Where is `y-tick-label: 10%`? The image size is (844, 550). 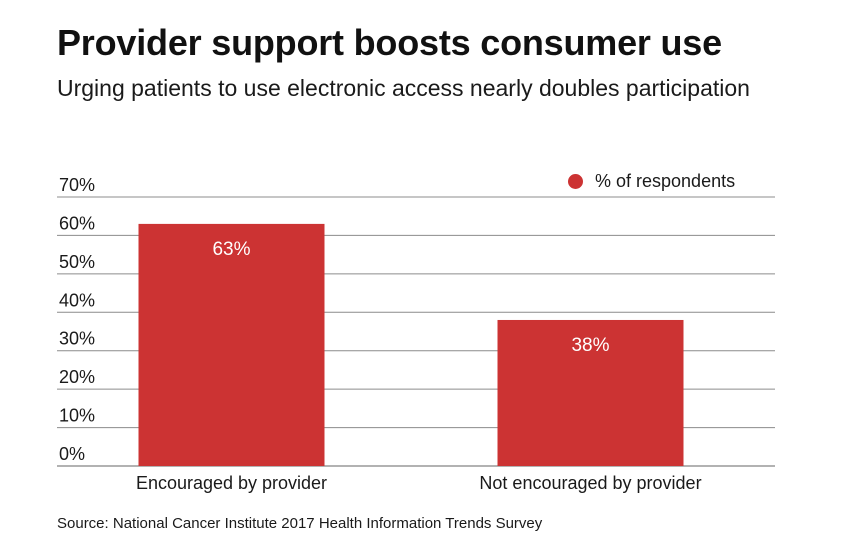
y-tick-label: 10% is located at coordinates (77, 416).